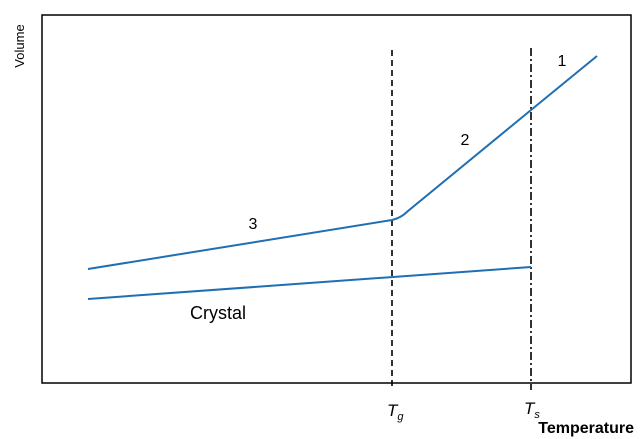 Image resolution: width=642 pixels, height=439 pixels. What do you see at coordinates (19, 45) in the screenshot?
I see `y-axis-label: Volume` at bounding box center [19, 45].